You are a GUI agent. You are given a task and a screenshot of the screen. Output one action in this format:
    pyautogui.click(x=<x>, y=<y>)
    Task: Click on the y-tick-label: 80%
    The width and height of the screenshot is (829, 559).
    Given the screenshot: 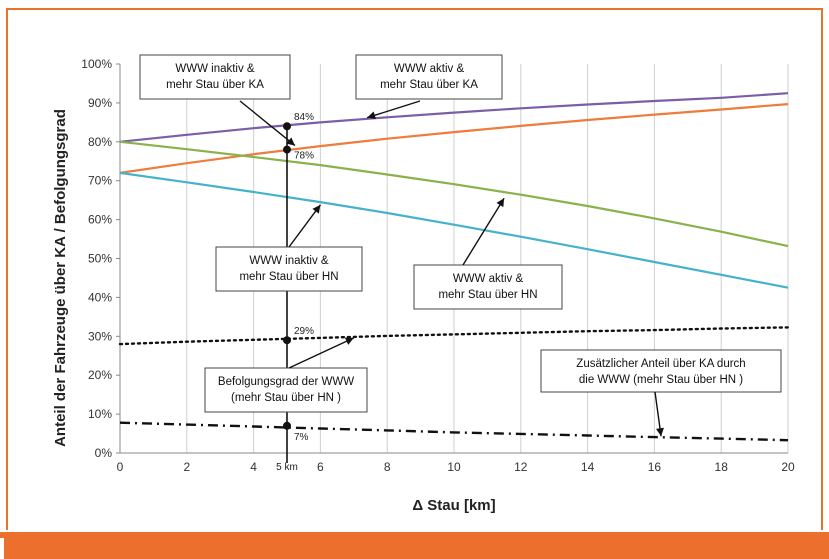 What is the action you would take?
    pyautogui.click(x=100, y=142)
    